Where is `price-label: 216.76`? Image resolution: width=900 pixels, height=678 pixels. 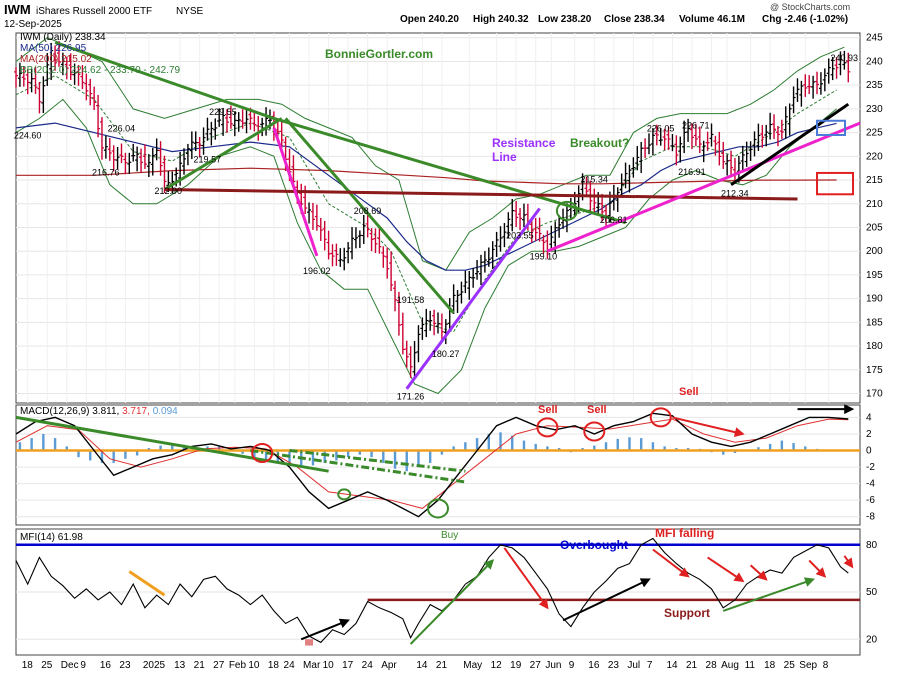
price-label: 216.76 is located at coordinates (106, 173).